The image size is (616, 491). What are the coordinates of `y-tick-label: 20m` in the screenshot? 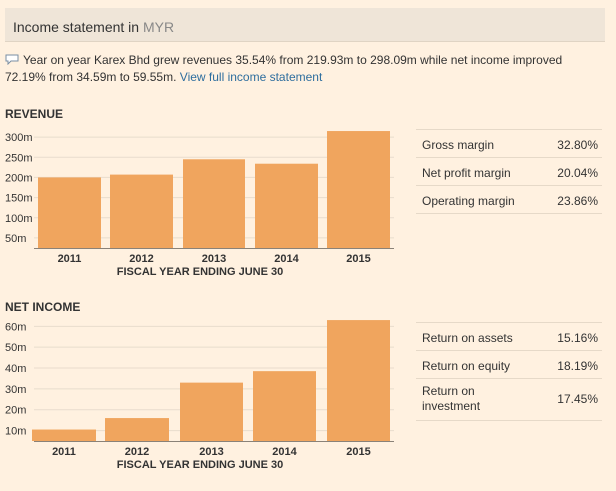 It's located at (15, 411).